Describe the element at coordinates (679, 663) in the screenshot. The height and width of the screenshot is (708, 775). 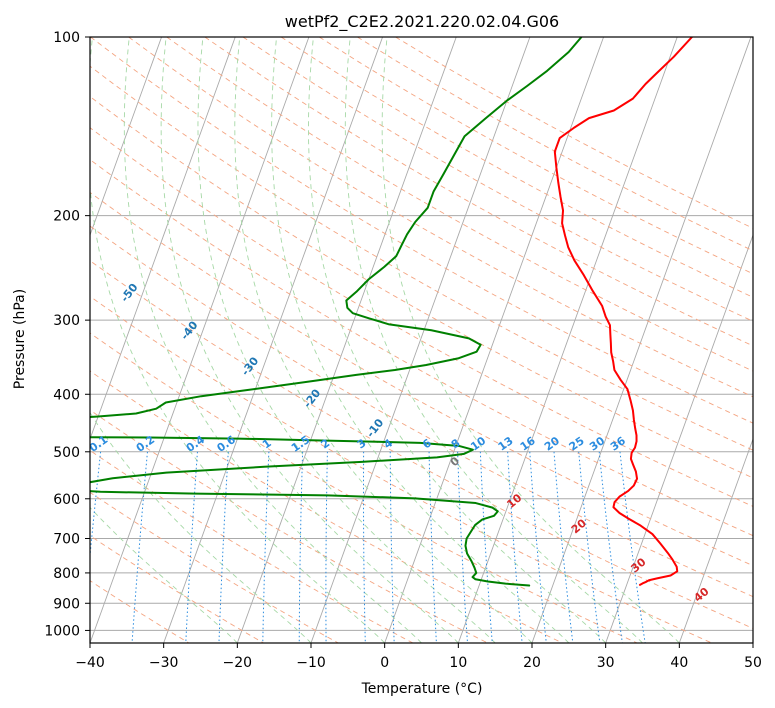
I see `x-tick-label-40: 40` at that location.